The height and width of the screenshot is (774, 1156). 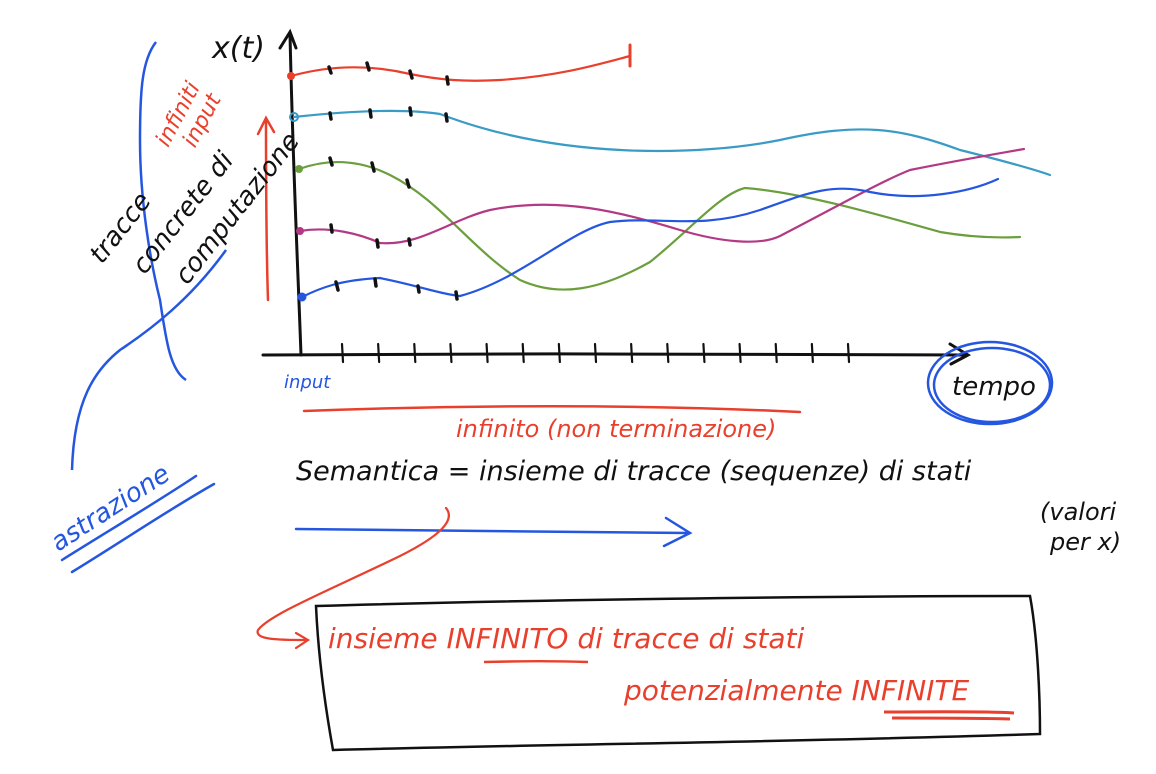 I want to click on astrazione-underline, so click(x=138, y=524).